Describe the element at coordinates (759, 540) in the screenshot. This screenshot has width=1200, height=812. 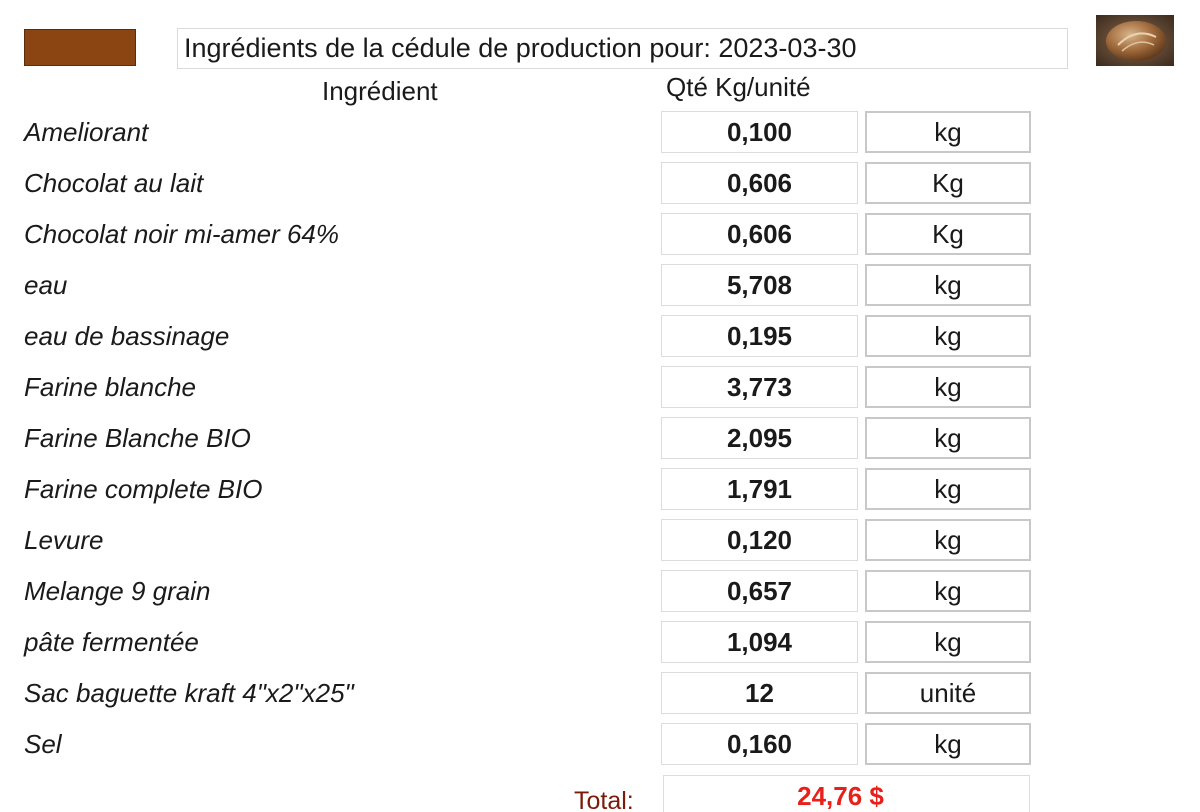
I see `quantity-field: 0,120` at that location.